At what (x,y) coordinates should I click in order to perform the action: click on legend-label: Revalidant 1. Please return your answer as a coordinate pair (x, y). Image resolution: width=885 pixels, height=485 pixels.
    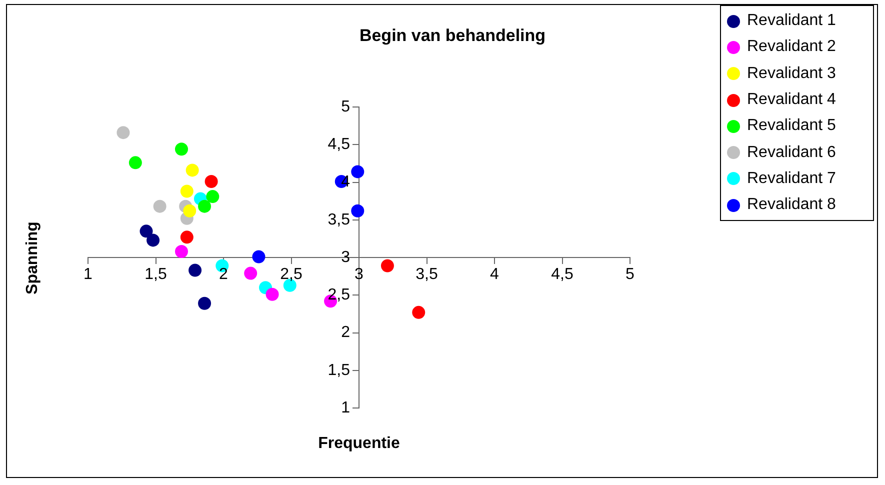
    Looking at the image, I should click on (791, 21).